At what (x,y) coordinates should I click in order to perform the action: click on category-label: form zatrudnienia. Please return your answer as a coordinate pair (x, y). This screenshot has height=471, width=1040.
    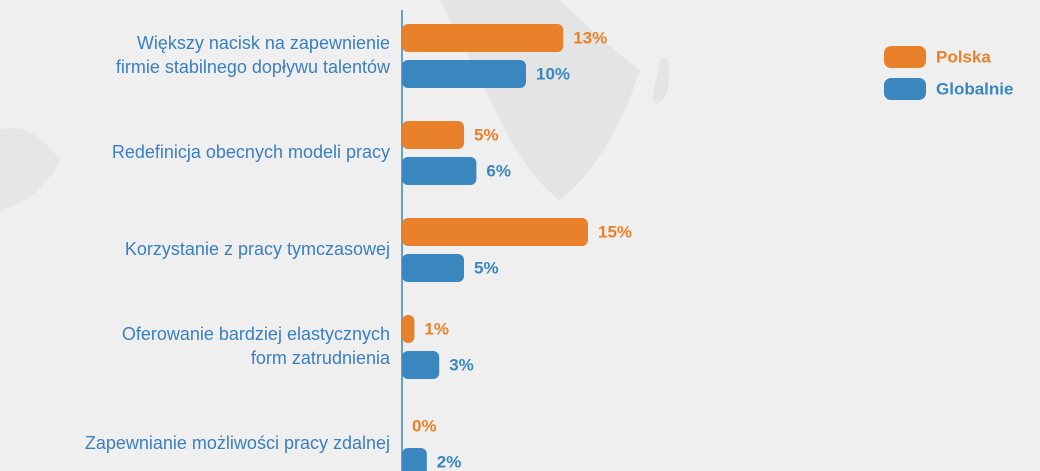
    Looking at the image, I should click on (321, 358).